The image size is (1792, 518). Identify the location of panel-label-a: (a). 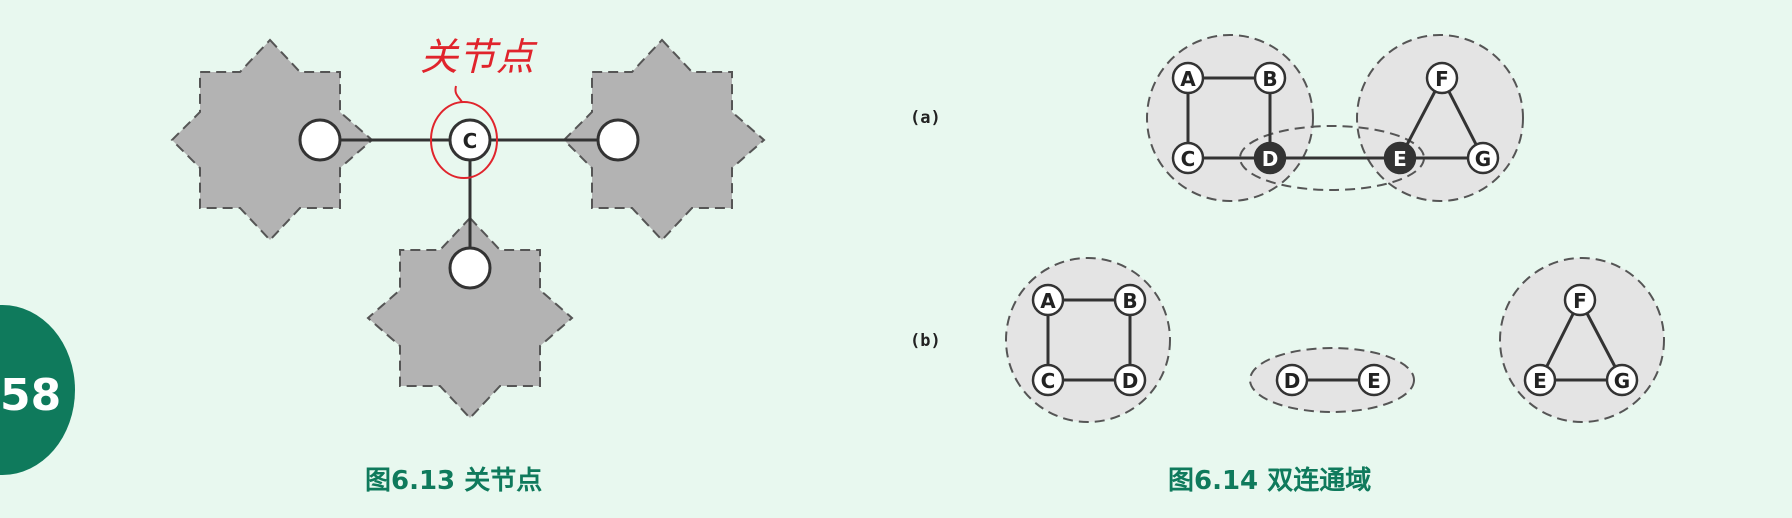
(925, 118).